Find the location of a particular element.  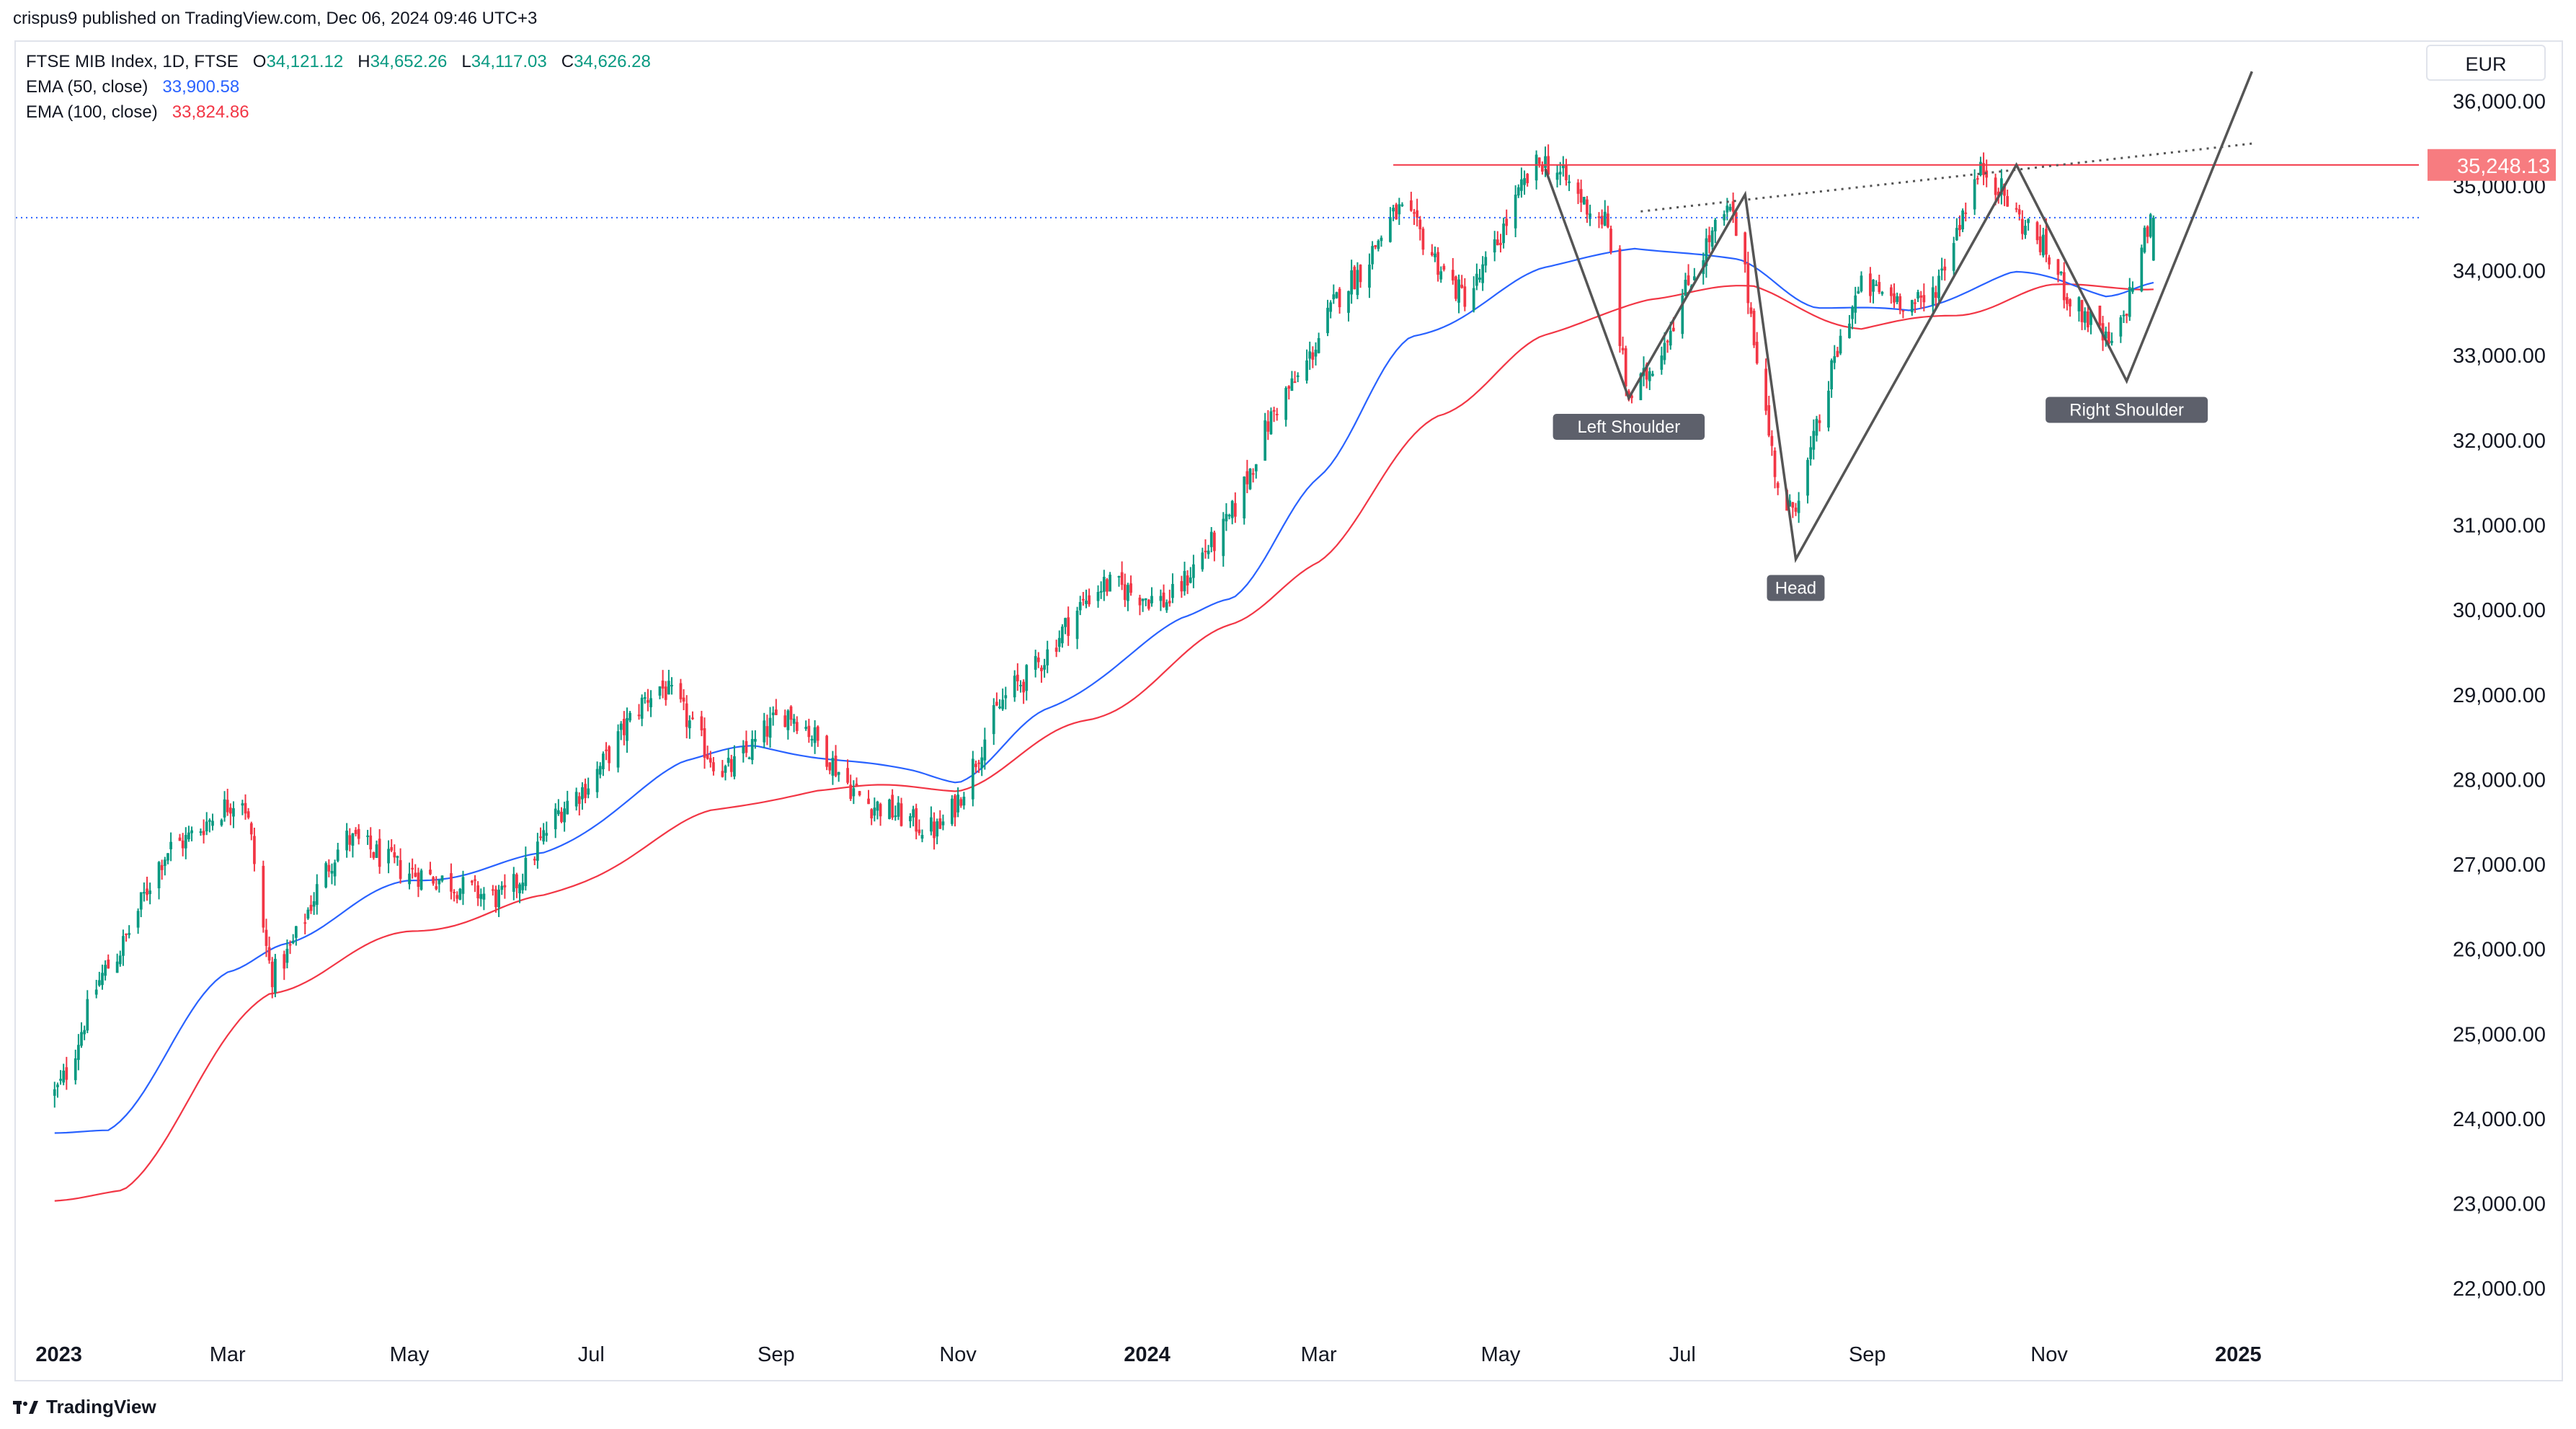

x-tick-label: 2023 is located at coordinates (58, 1355).